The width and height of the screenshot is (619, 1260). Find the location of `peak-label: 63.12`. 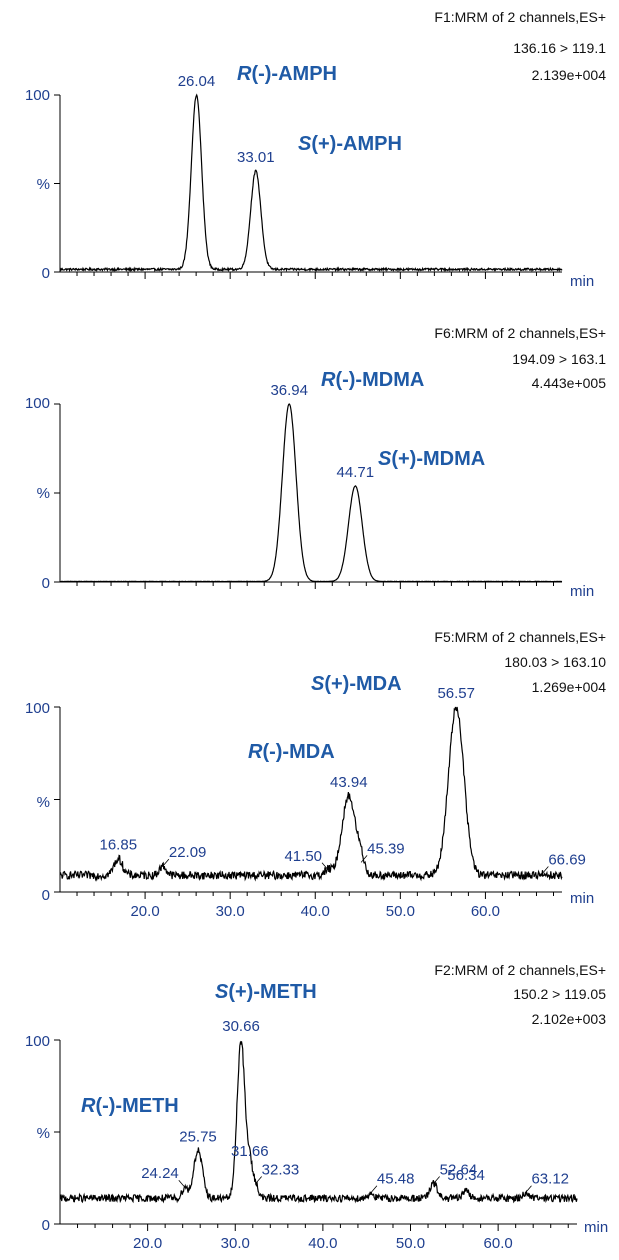

peak-label: 63.12 is located at coordinates (550, 1179).